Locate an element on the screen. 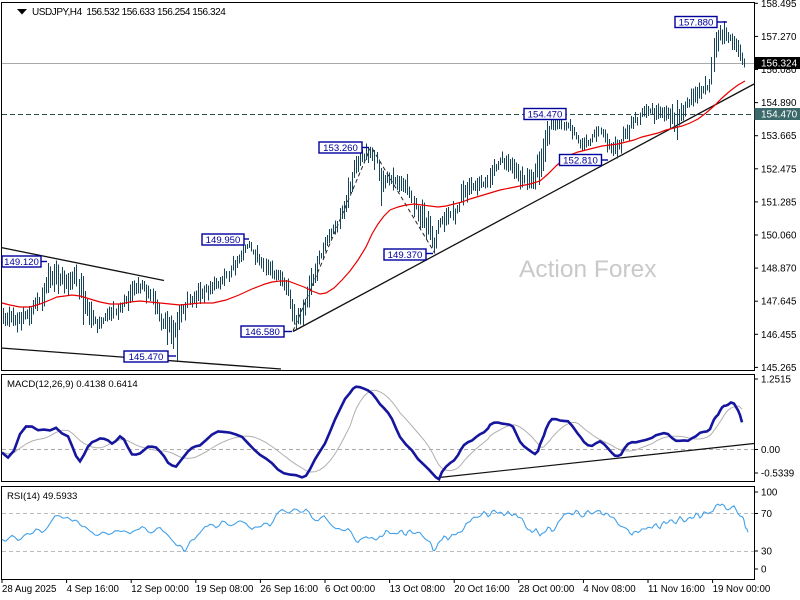 The width and height of the screenshot is (800, 600). svg-text: 153.665 is located at coordinates (779, 136).